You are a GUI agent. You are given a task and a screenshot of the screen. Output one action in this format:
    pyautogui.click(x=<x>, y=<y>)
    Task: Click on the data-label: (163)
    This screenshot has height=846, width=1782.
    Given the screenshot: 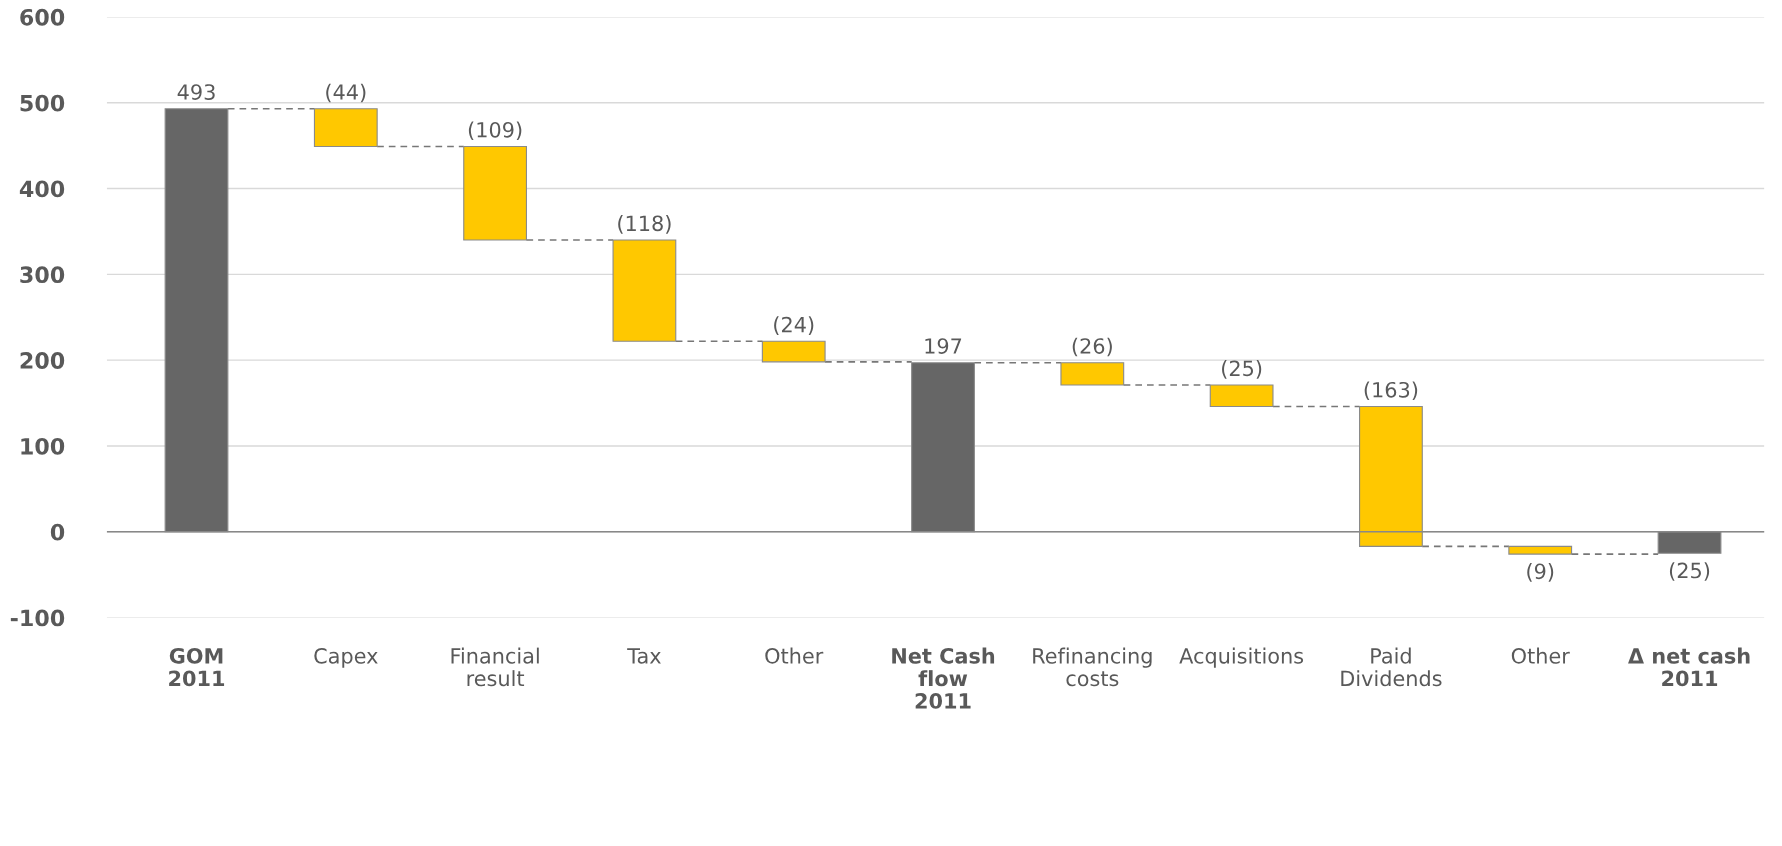 What is the action you would take?
    pyautogui.click(x=1391, y=391)
    